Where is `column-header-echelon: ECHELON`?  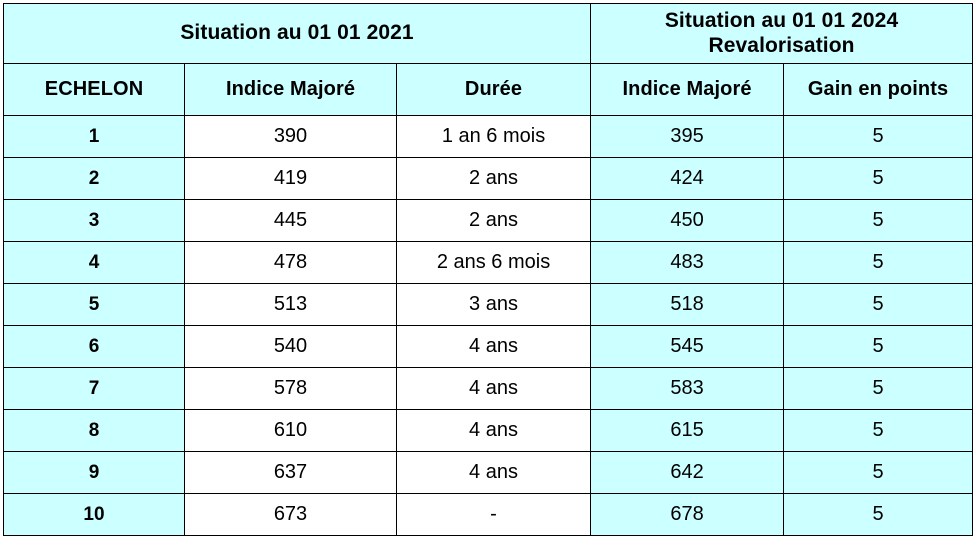 column-header-echelon: ECHELON is located at coordinates (94, 89).